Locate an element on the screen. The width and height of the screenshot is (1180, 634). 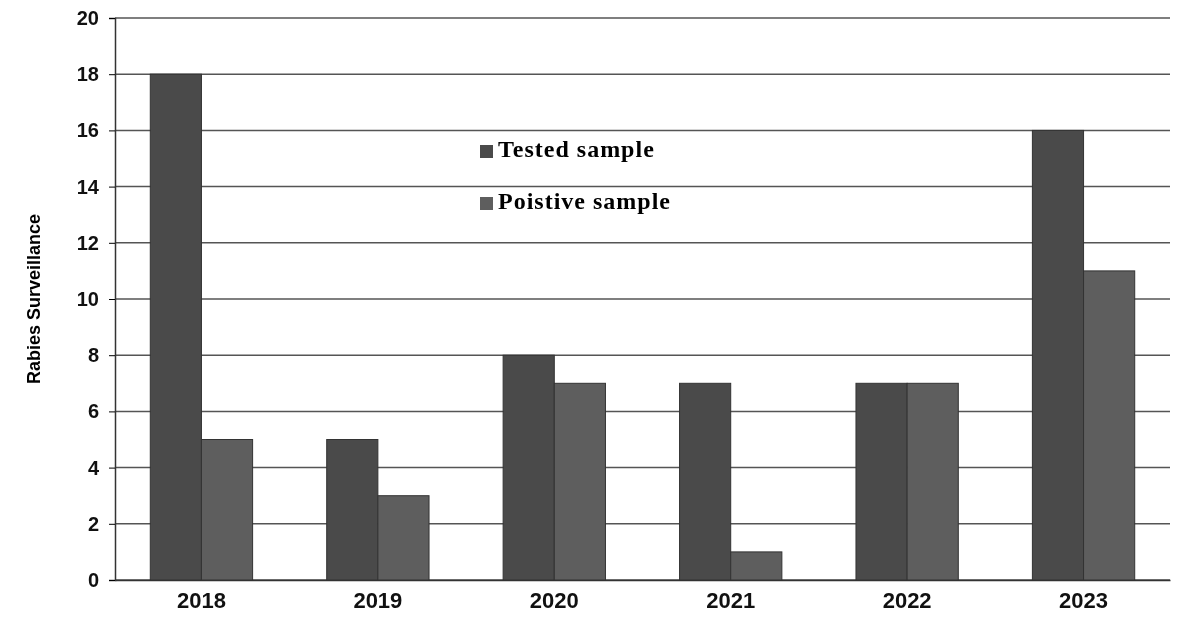
x-tick-label: 2021 is located at coordinates (731, 600).